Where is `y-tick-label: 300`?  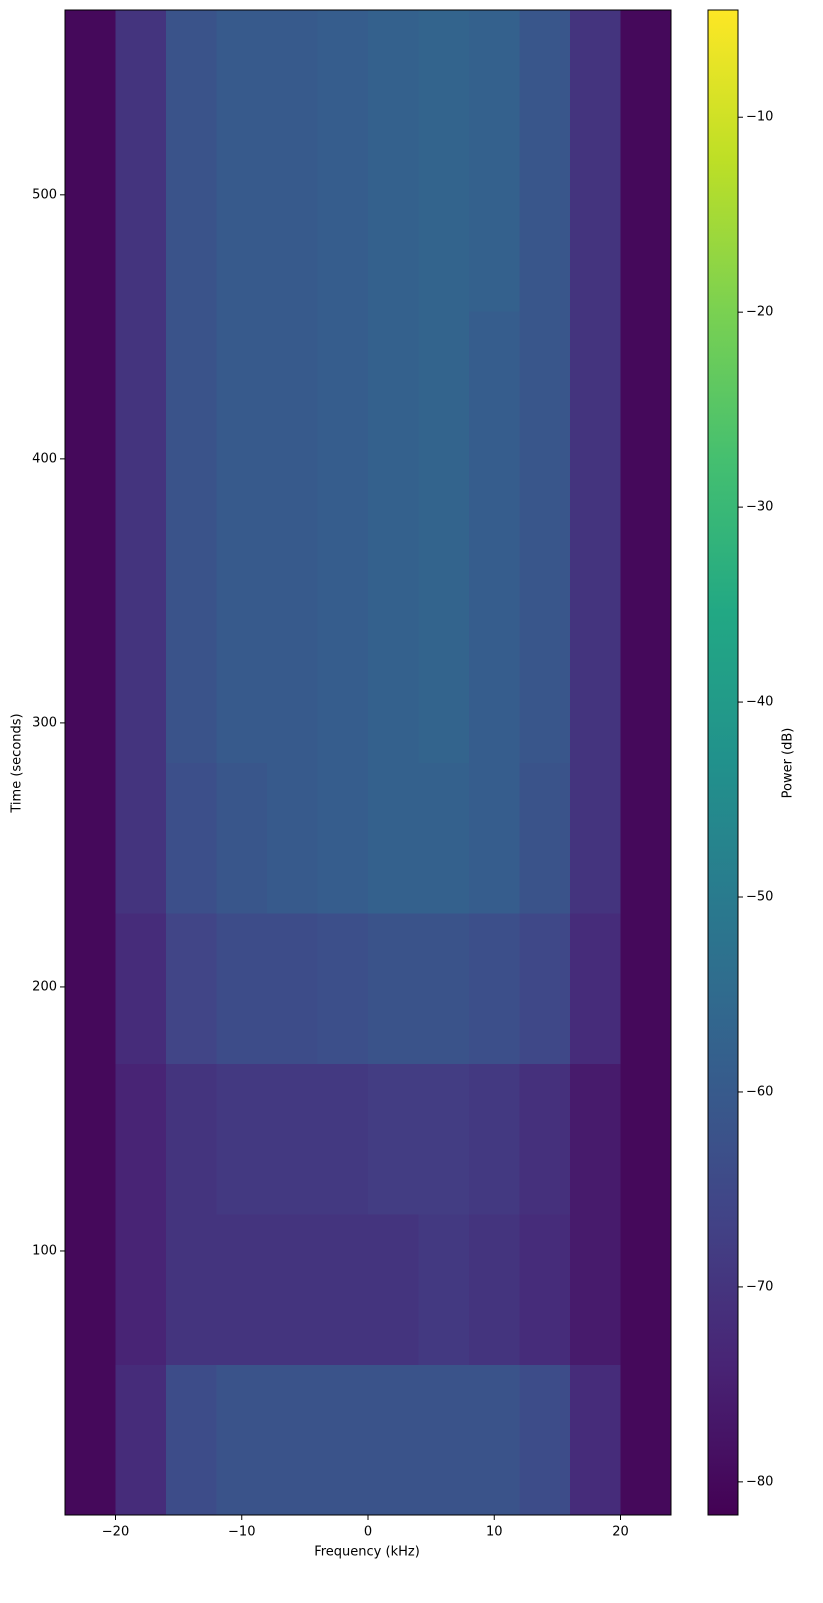
y-tick-label: 300 is located at coordinates (44, 722).